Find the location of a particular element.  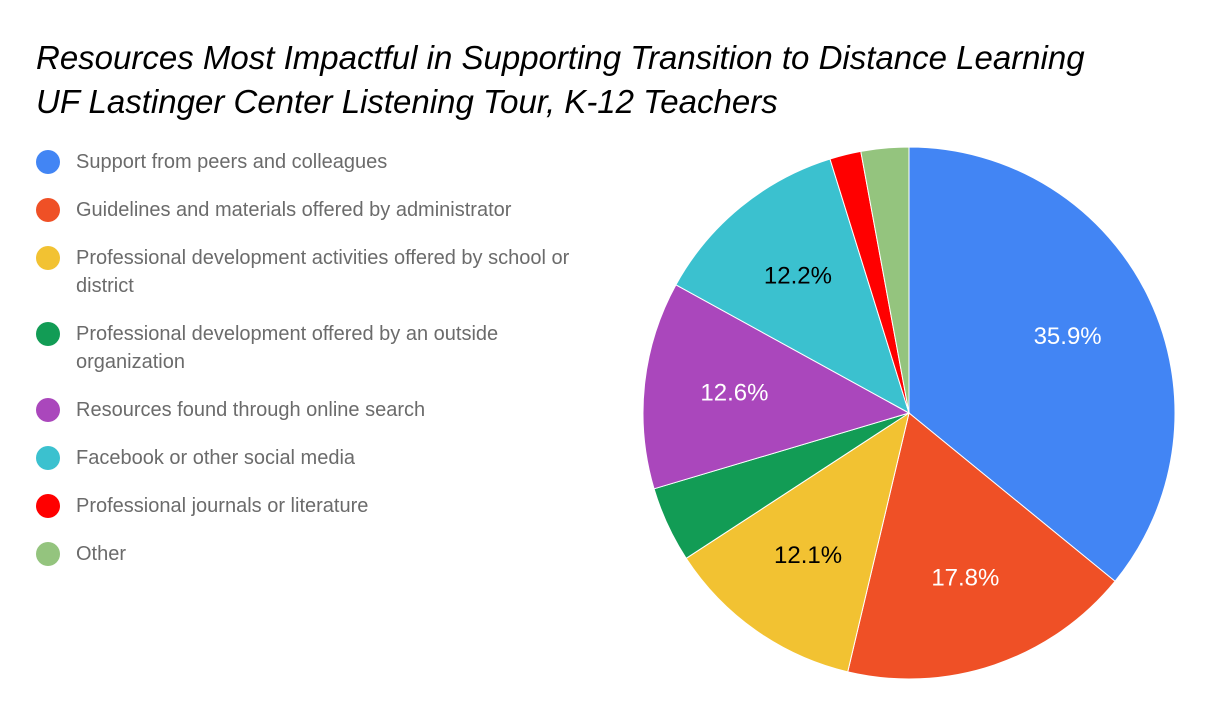

legend-label: Resources found through online search is located at coordinates (251, 410).